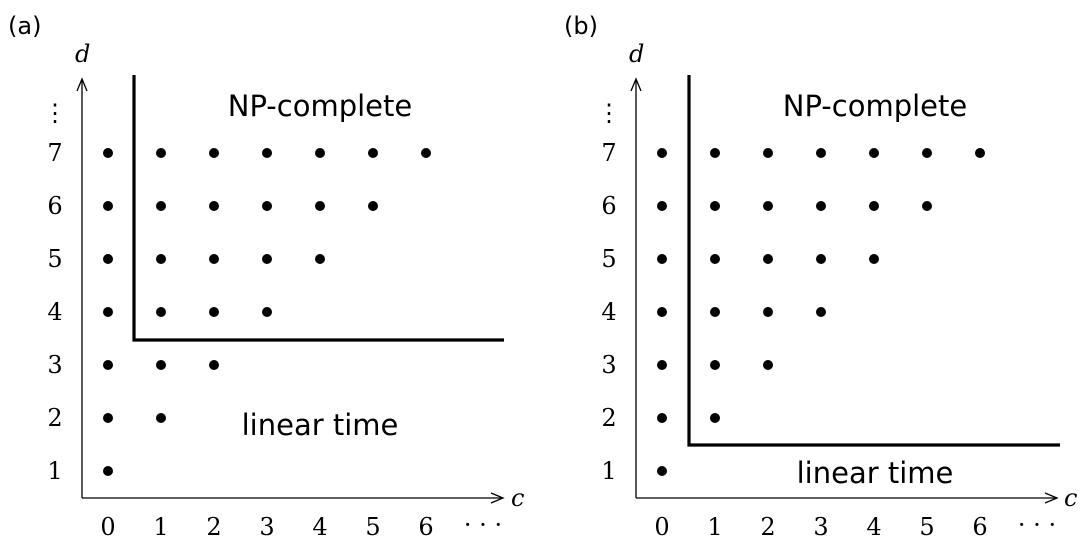 This screenshot has height=544, width=1085. I want to click on point-c5-d7, so click(373, 153).